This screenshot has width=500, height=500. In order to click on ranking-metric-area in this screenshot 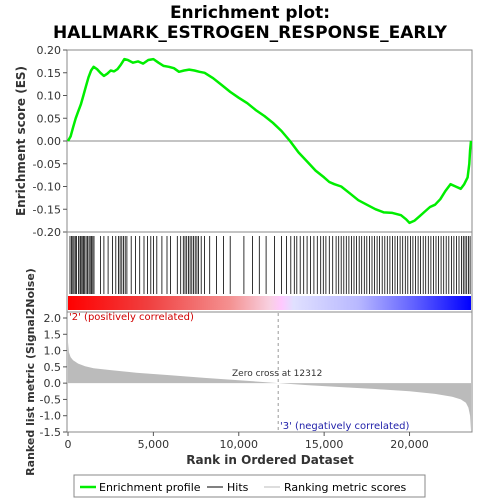, I will do `click(269, 386)`.